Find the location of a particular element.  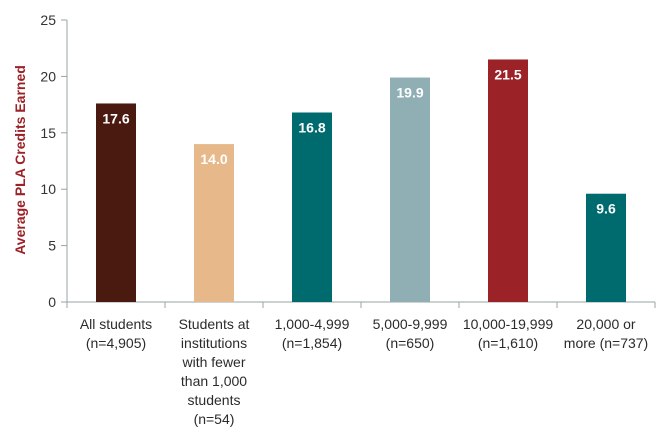

y-tick-label: 20 is located at coordinates (48, 76).